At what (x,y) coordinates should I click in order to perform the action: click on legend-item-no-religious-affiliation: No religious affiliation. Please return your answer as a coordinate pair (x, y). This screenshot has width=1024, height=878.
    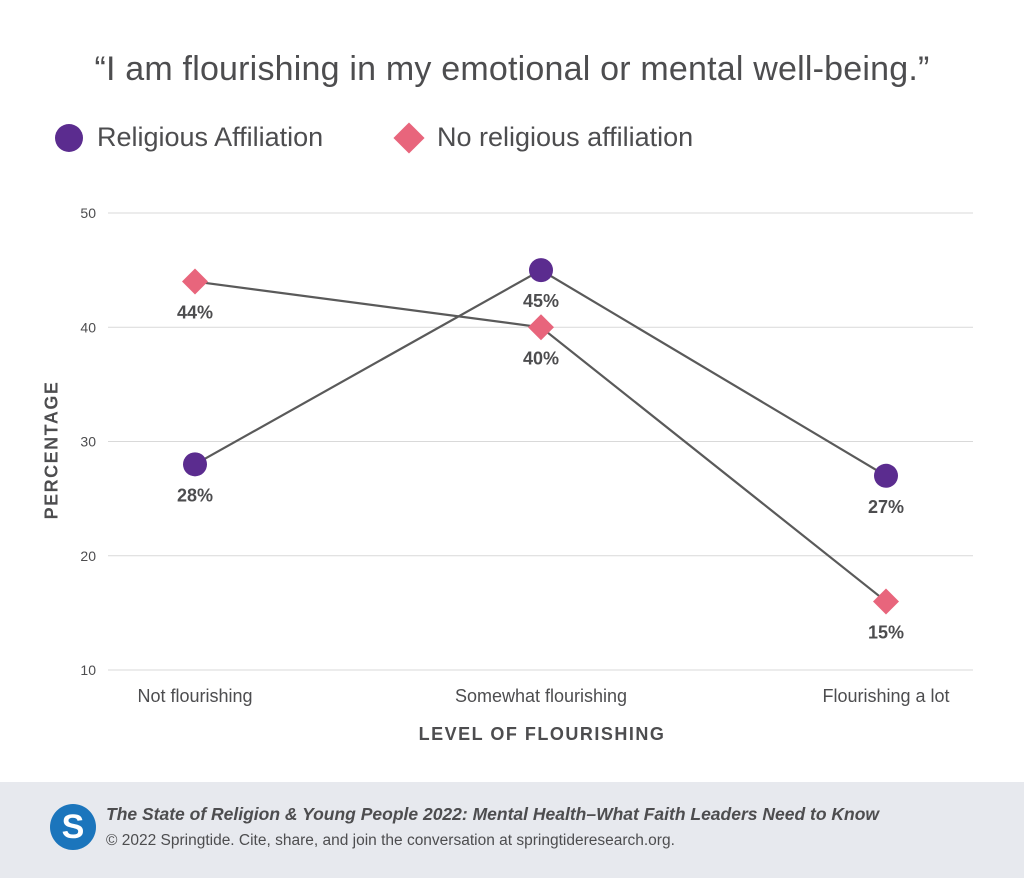
    Looking at the image, I should click on (543, 137).